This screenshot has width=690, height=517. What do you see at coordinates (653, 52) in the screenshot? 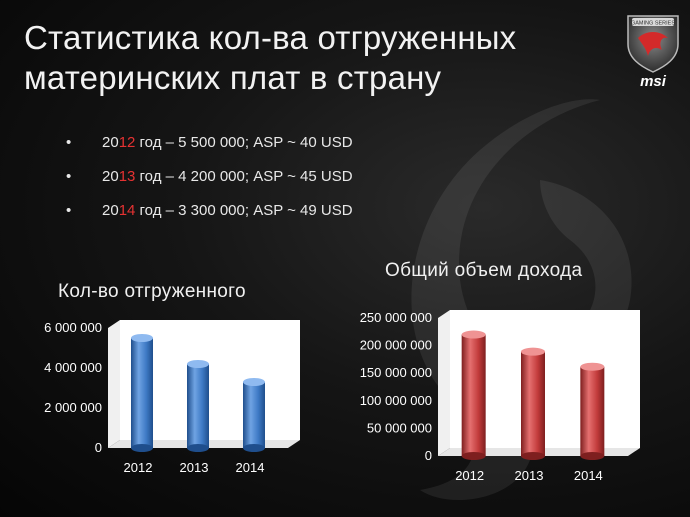
I see `msi-logo: GAMING SERIES msi` at bounding box center [653, 52].